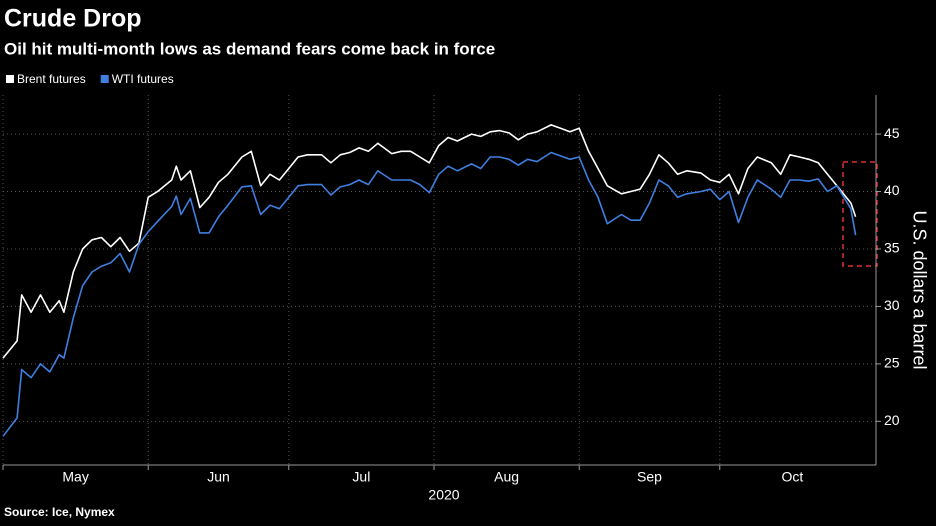  What do you see at coordinates (892, 190) in the screenshot?
I see `y-tick-label: 40` at bounding box center [892, 190].